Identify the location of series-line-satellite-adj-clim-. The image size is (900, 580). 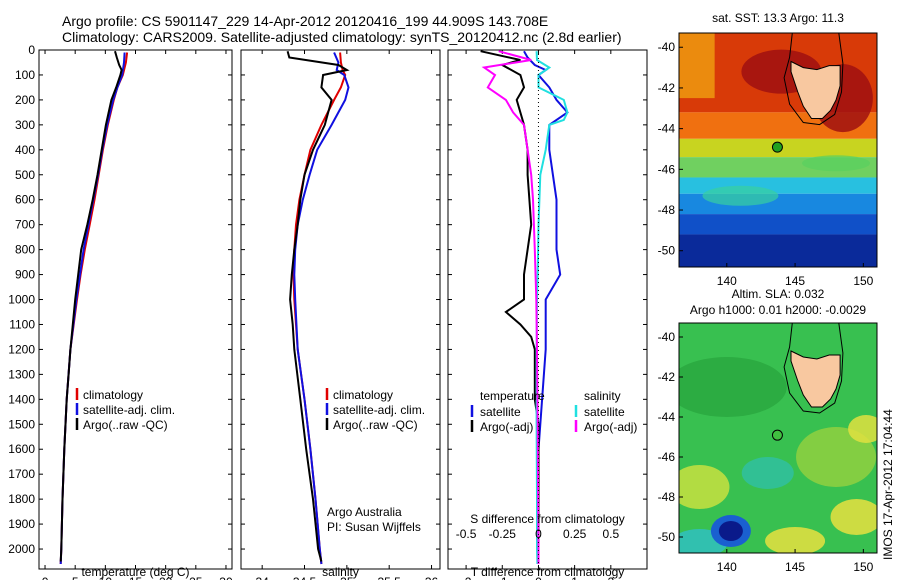
(321, 308).